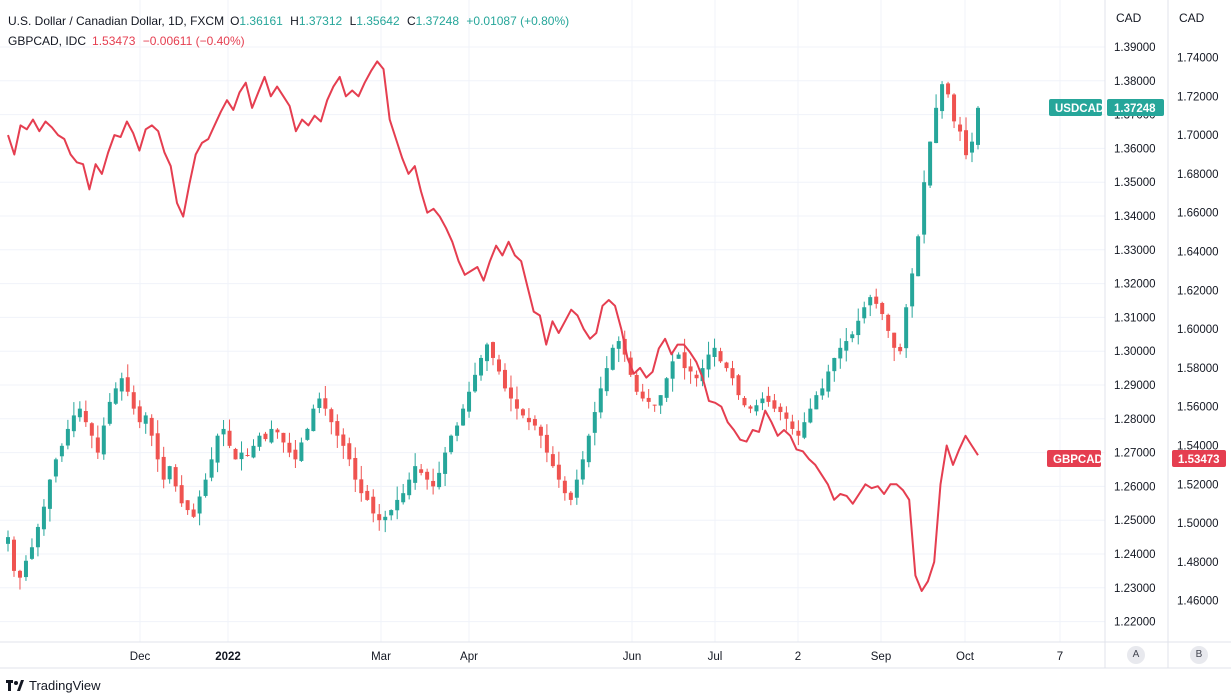 This screenshot has width=1231, height=700. I want to click on axis-a-button: A, so click(1136, 655).